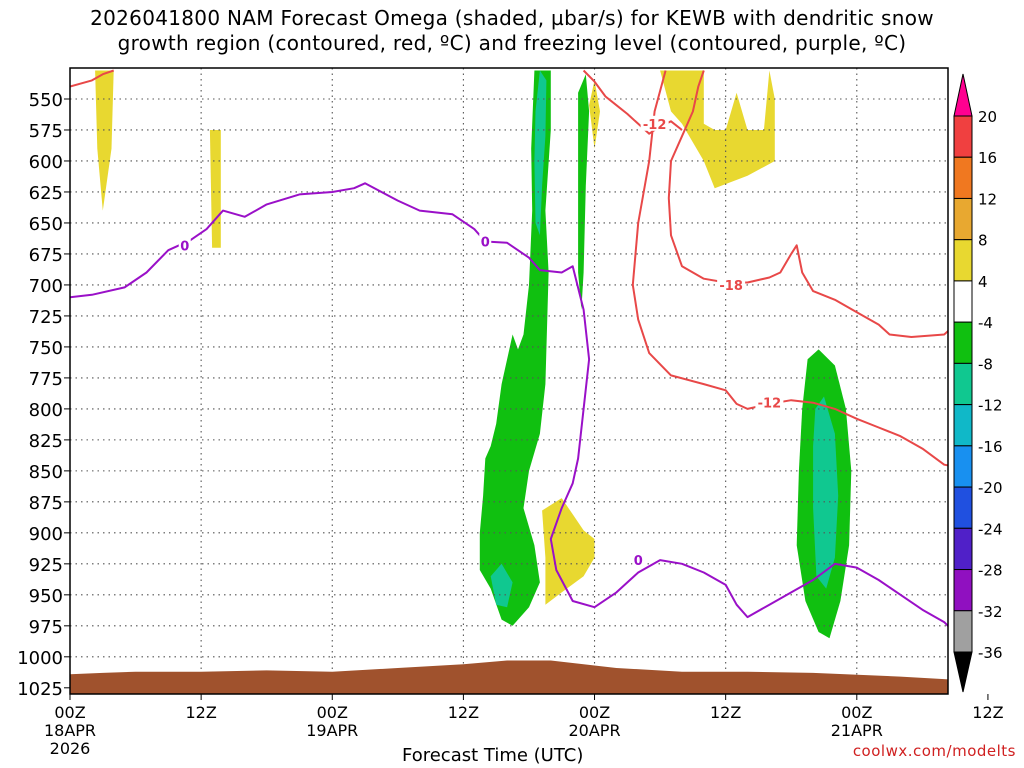  I want to click on terrain-layer, so click(509, 677).